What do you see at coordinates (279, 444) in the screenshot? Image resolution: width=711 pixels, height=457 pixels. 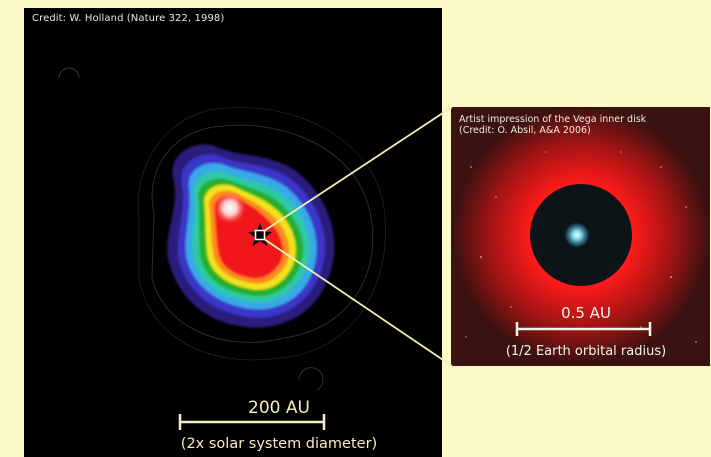 I see `main-scale-caption: (2x solar system diameter)` at bounding box center [279, 444].